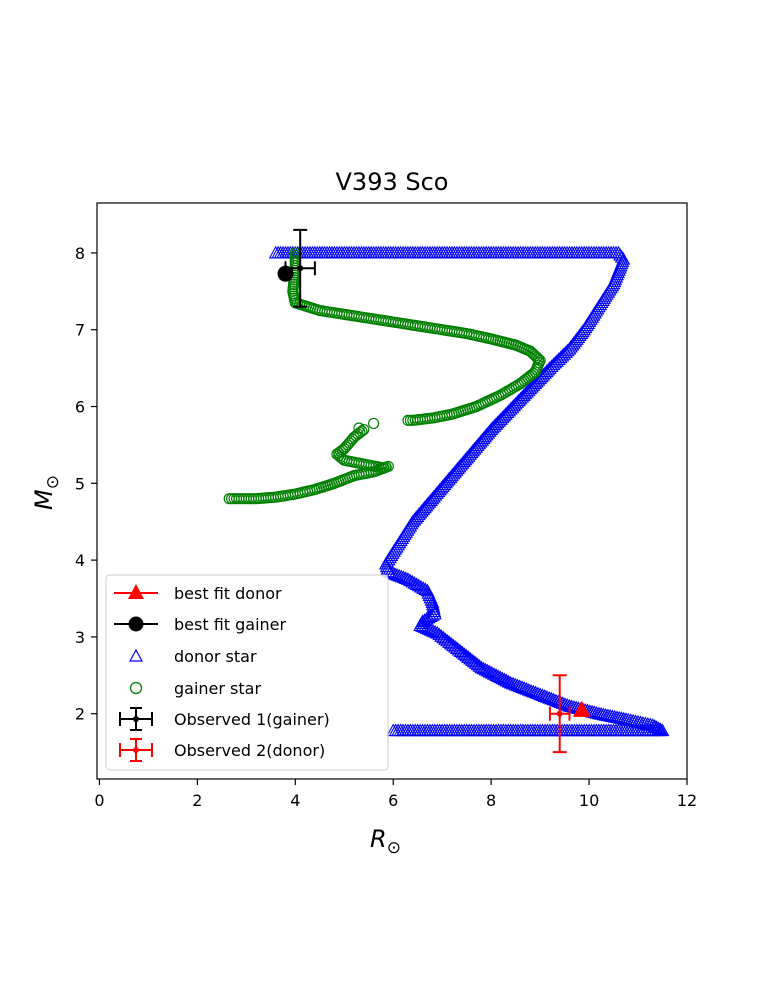 The height and width of the screenshot is (987, 763). What do you see at coordinates (228, 593) in the screenshot?
I see `legend-label: best fit donor` at bounding box center [228, 593].